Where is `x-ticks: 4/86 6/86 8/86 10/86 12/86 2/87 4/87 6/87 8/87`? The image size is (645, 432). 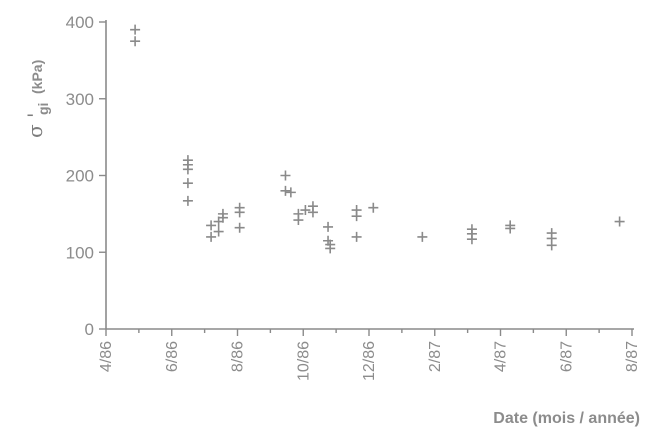 x-ticks: 4/86 6/86 8/86 10/86 12/86 2/87 4/87 6/87 8/87 is located at coordinates (369, 355).